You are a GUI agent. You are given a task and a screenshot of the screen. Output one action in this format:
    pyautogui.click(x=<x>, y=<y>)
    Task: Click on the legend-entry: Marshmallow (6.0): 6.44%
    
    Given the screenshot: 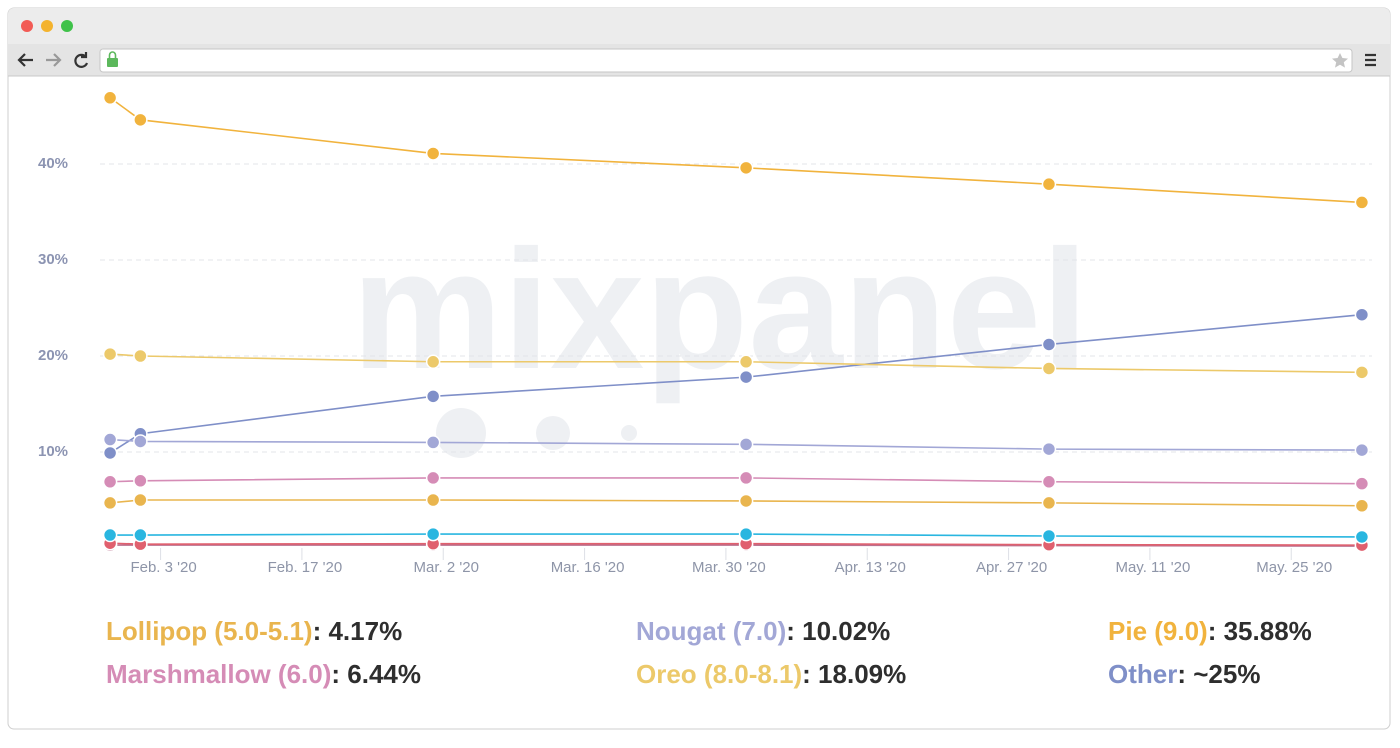 What is the action you would take?
    pyautogui.click(x=263, y=674)
    